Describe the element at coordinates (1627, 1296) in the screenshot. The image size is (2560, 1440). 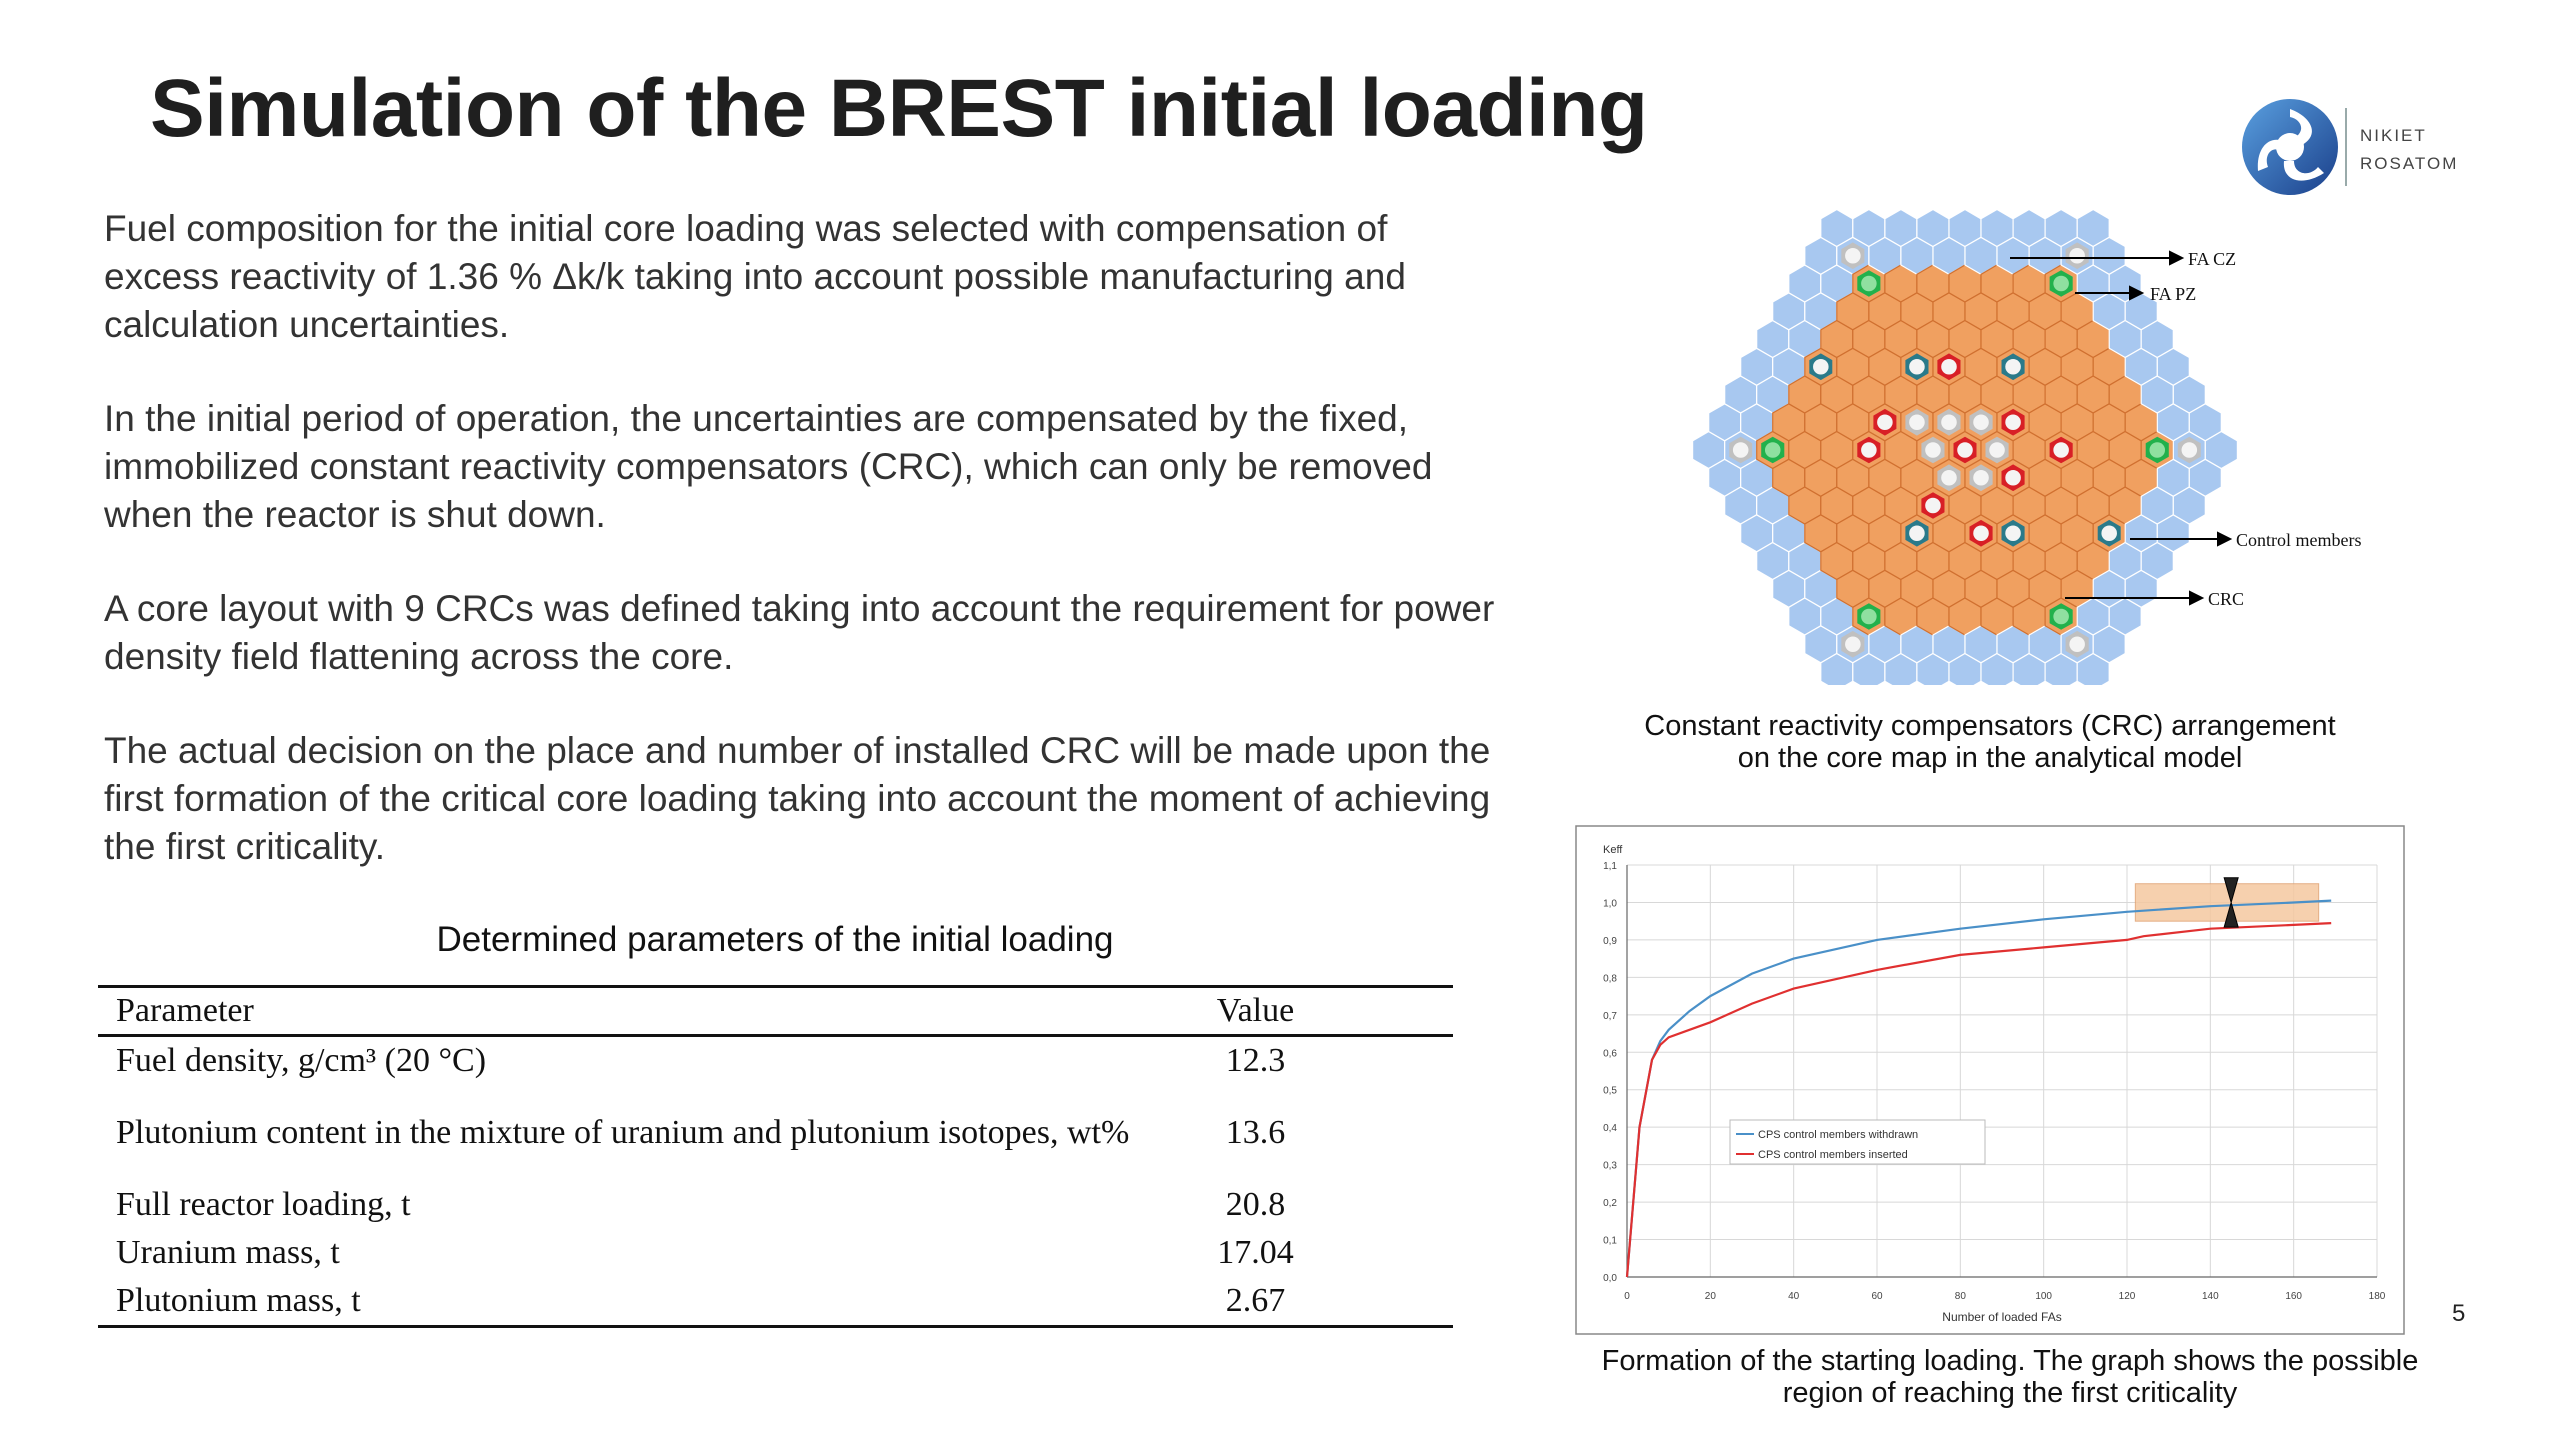
I see `x-tick-label: 0` at that location.